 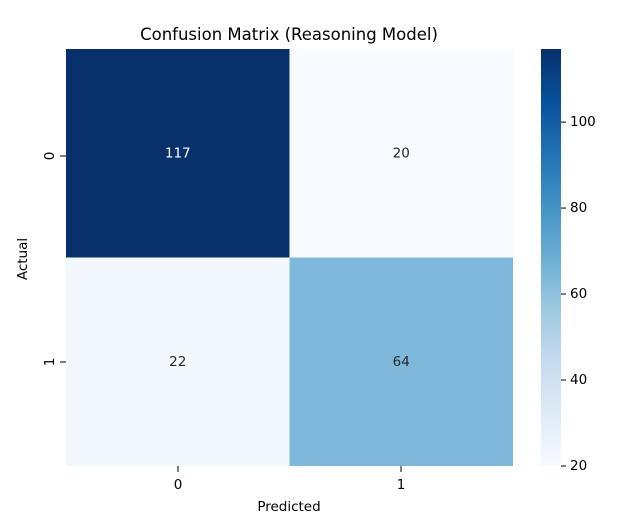 I want to click on heatmap-cell-label-1-1: 64, so click(x=401, y=362).